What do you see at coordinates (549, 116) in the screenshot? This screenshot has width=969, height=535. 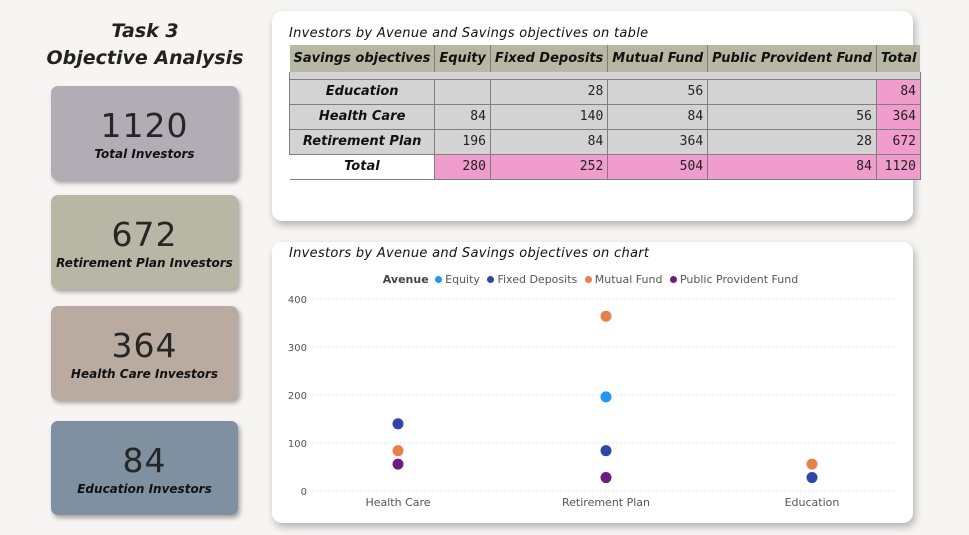 I see `table-cell: 140` at bounding box center [549, 116].